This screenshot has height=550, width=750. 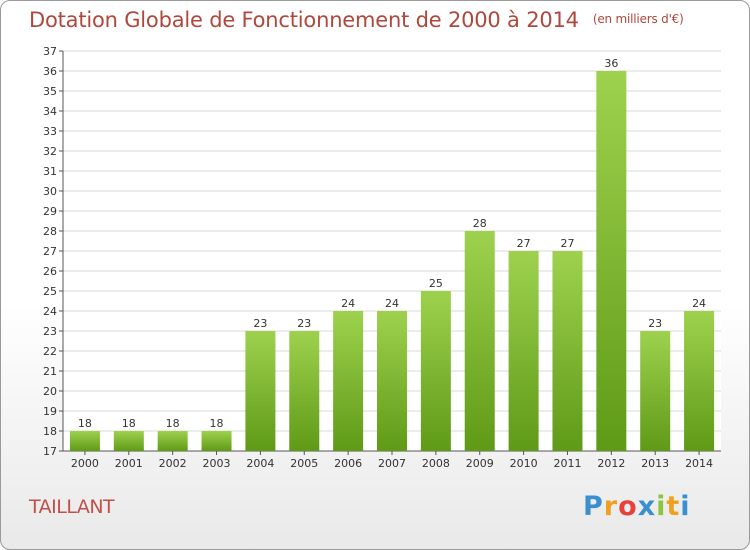 I want to click on y-tick-label: 34, so click(x=50, y=111).